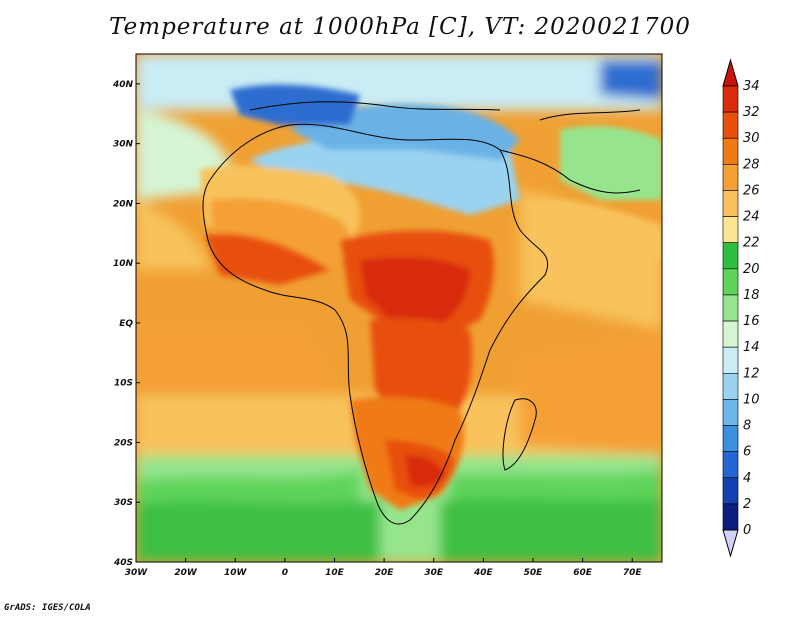  I want to click on x-tick-label: 30W, so click(137, 573).